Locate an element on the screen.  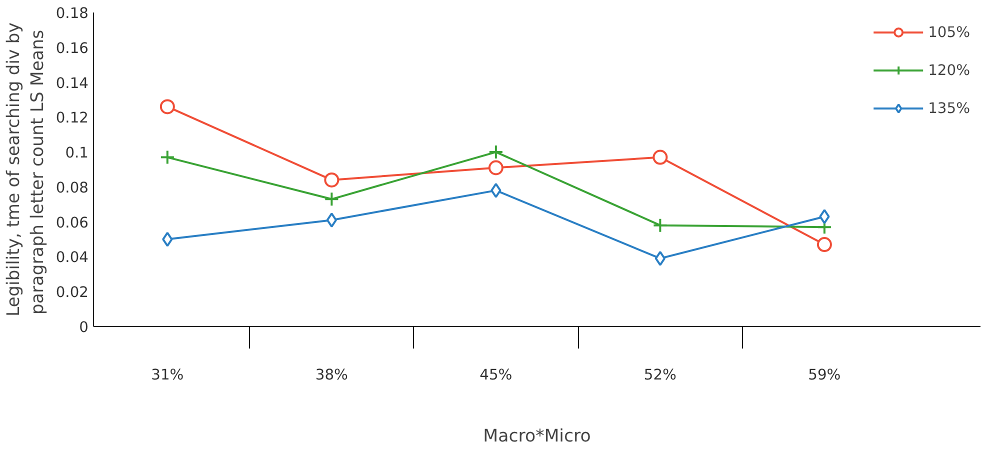
y-tick-label: 0.04 is located at coordinates (72, 257).